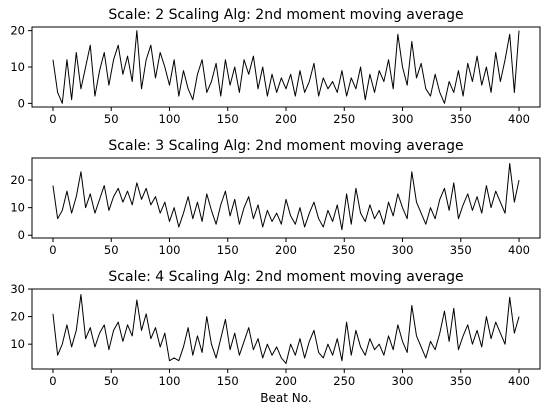 This screenshot has height=412, width=550. What do you see at coordinates (285, 398) in the screenshot?
I see `x-axis-label: Beat No.` at bounding box center [285, 398].